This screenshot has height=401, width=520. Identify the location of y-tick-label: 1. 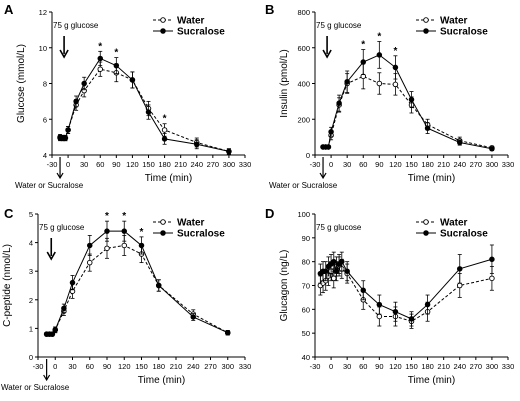
(31, 328).